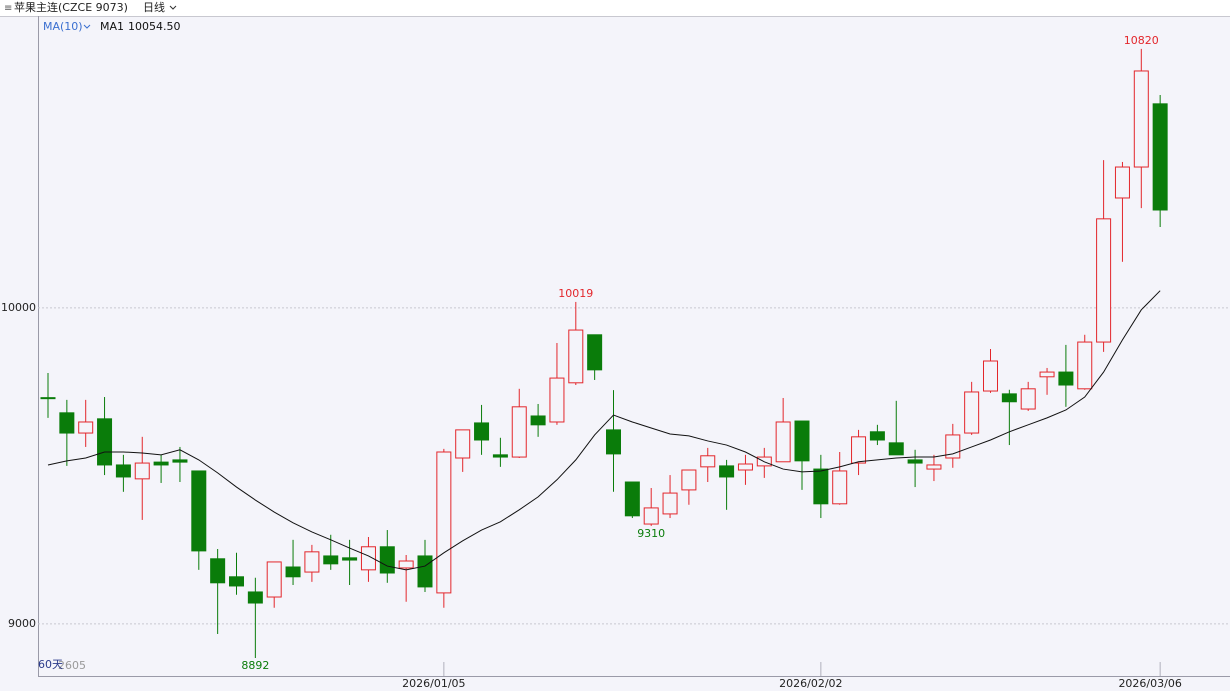 The image size is (1230, 691). Describe the element at coordinates (50, 664) in the screenshot. I see `day-count: 60天` at that location.